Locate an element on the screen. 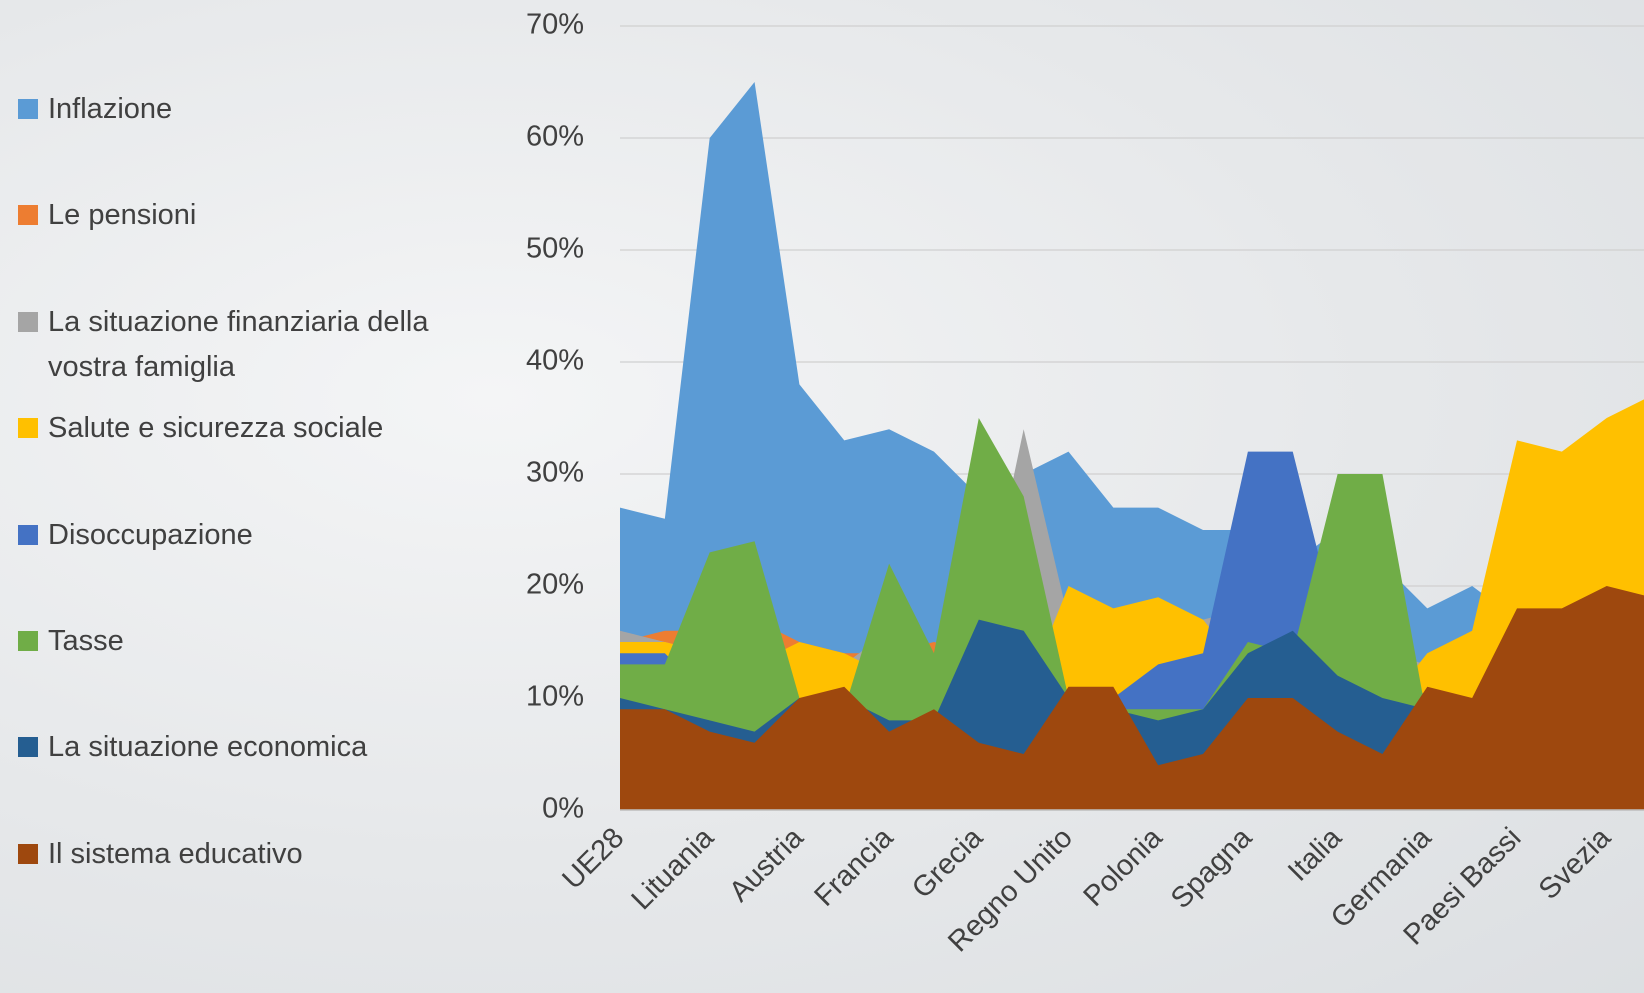 The image size is (1644, 993). x-tick-label: Lituania is located at coordinates (673, 868).